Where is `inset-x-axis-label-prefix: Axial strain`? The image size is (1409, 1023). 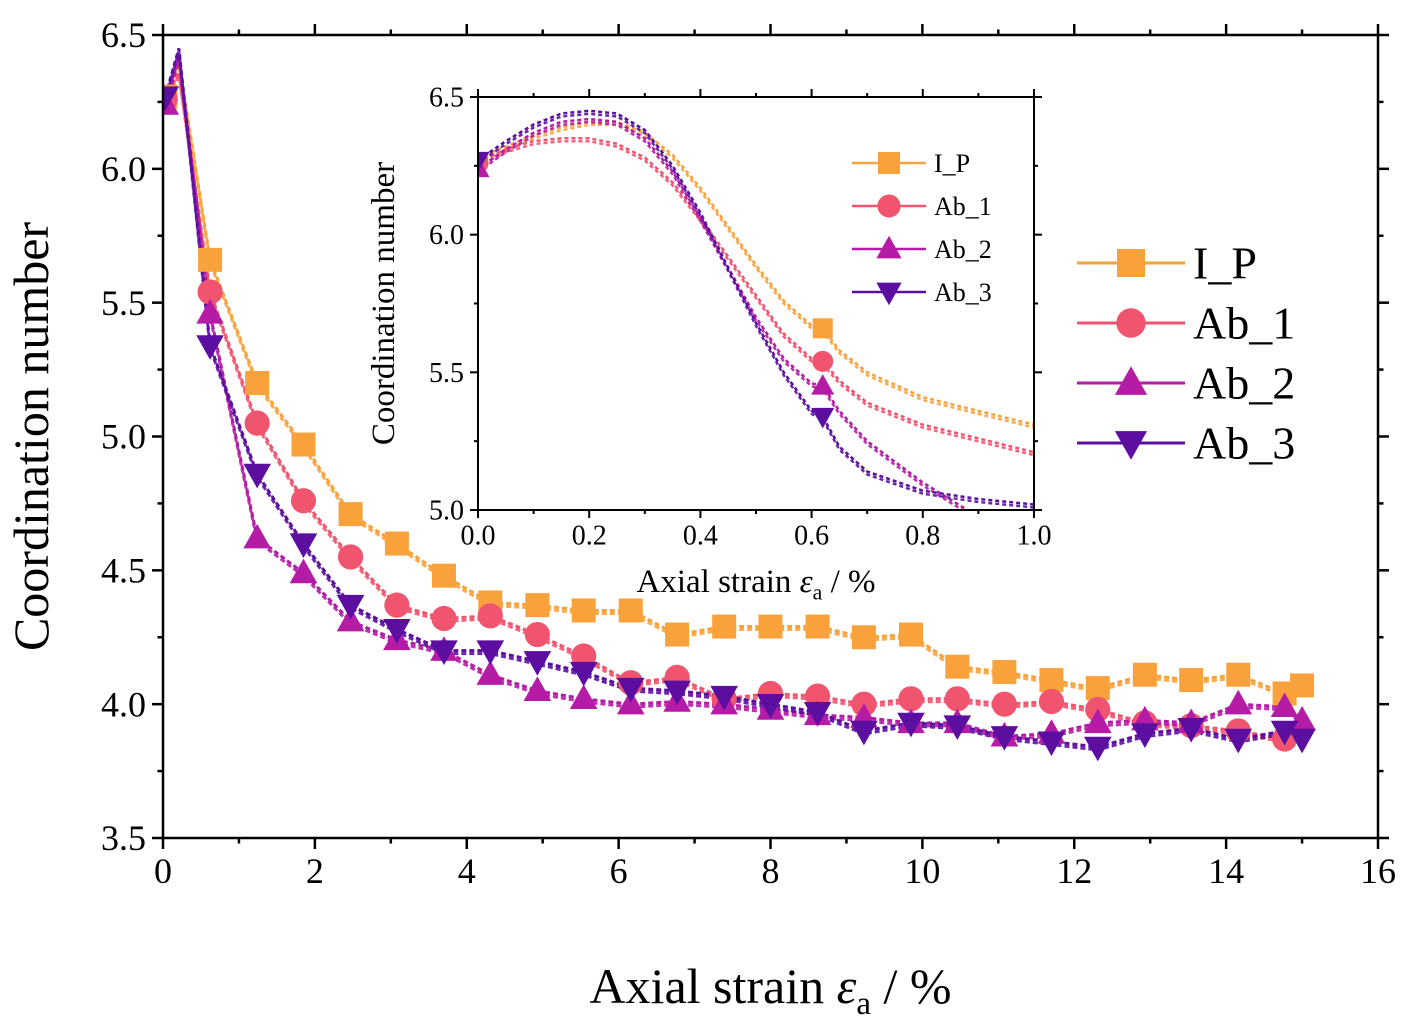
inset-x-axis-label-prefix: Axial strain is located at coordinates (718, 582).